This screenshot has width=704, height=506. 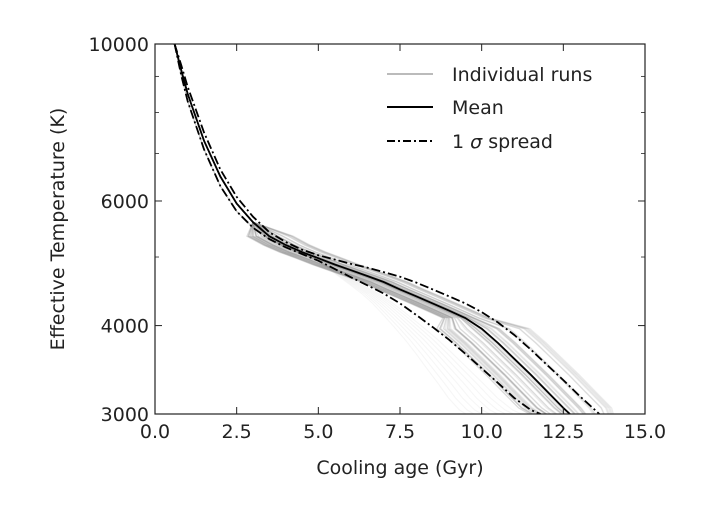 What do you see at coordinates (522, 75) in the screenshot?
I see `legend-individual-label: Individual runs` at bounding box center [522, 75].